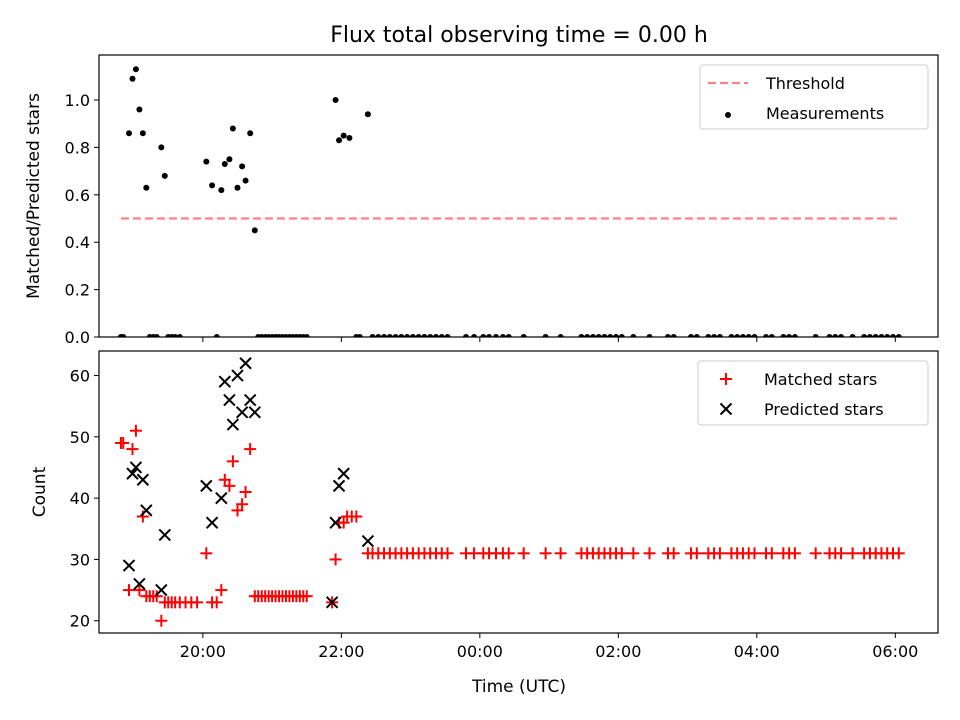  I want to click on x-tick-label: 22:00, so click(341, 651).